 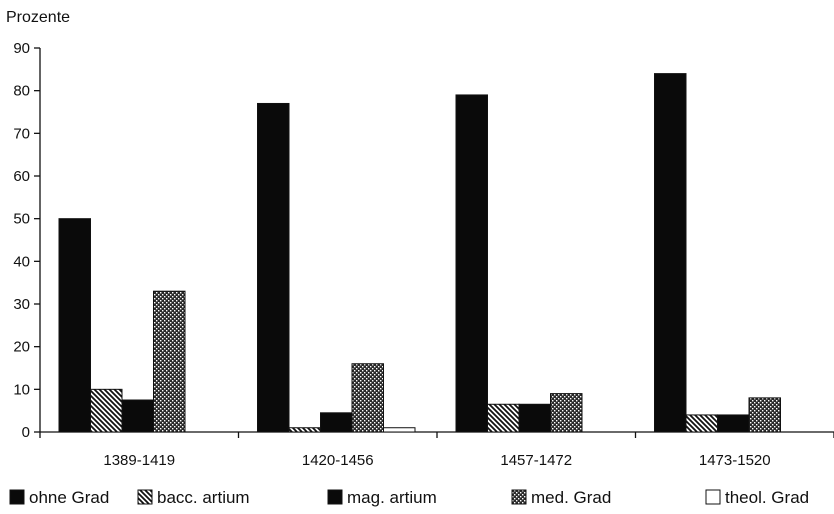 What do you see at coordinates (21, 347) in the screenshot?
I see `y-tick-label: 20` at bounding box center [21, 347].